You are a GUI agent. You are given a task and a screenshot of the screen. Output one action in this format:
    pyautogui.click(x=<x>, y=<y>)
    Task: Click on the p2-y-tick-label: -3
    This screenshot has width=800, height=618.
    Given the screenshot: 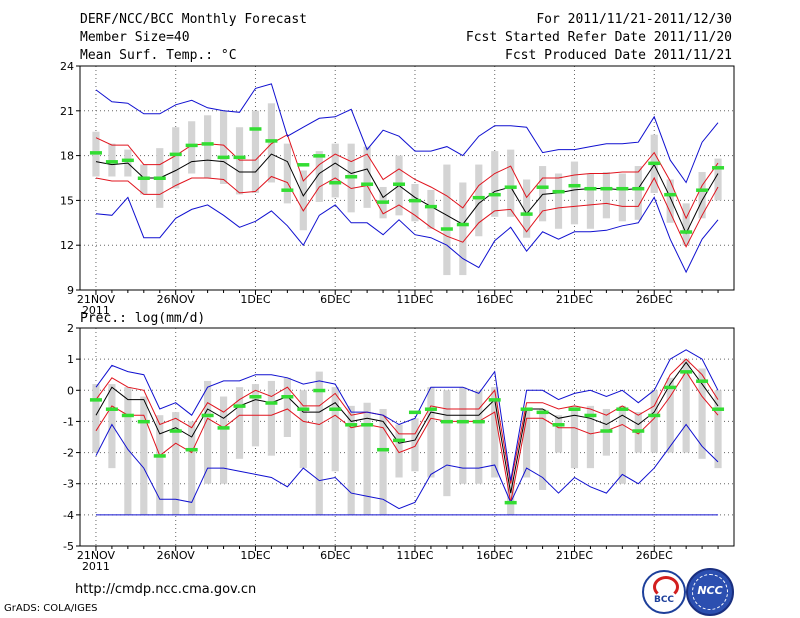 What is the action you would take?
    pyautogui.click(x=68, y=484)
    